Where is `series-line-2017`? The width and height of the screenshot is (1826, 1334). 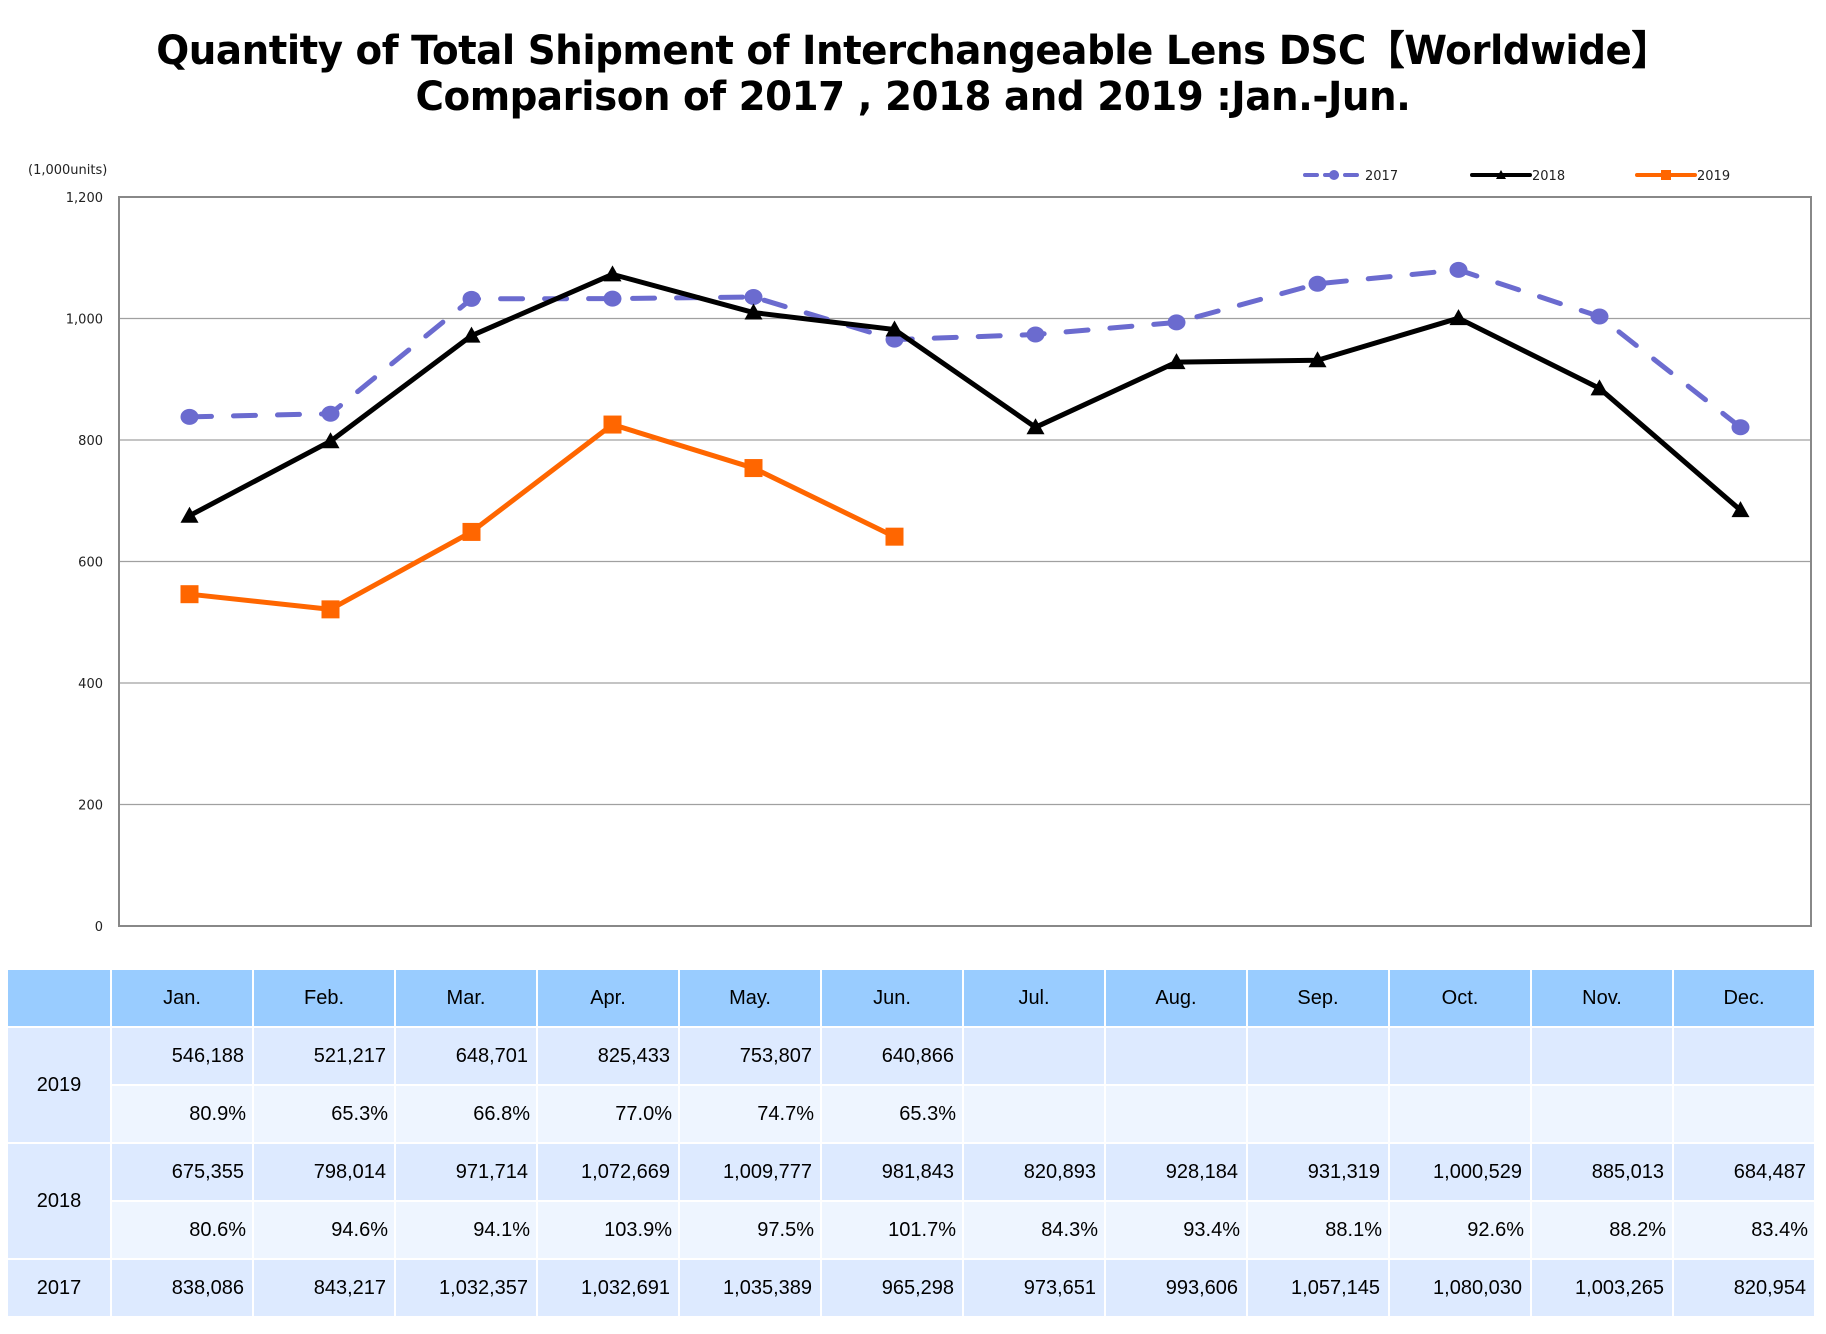 series-line-2017 is located at coordinates (965, 348).